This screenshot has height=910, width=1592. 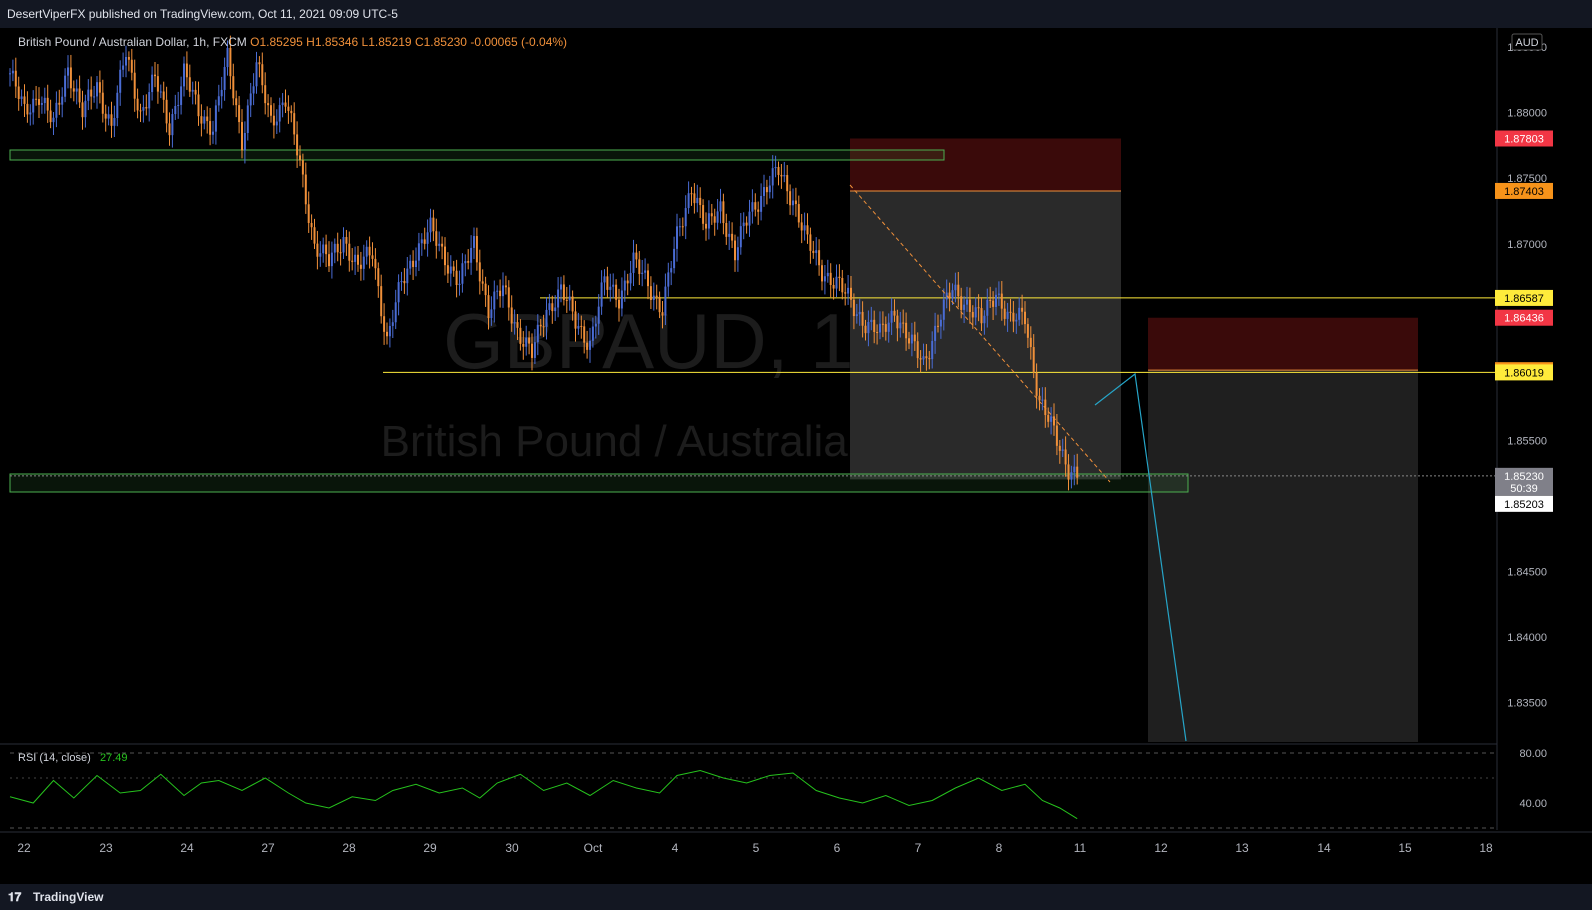 What do you see at coordinates (1524, 192) in the screenshot?
I see `price-label: 1.87403` at bounding box center [1524, 192].